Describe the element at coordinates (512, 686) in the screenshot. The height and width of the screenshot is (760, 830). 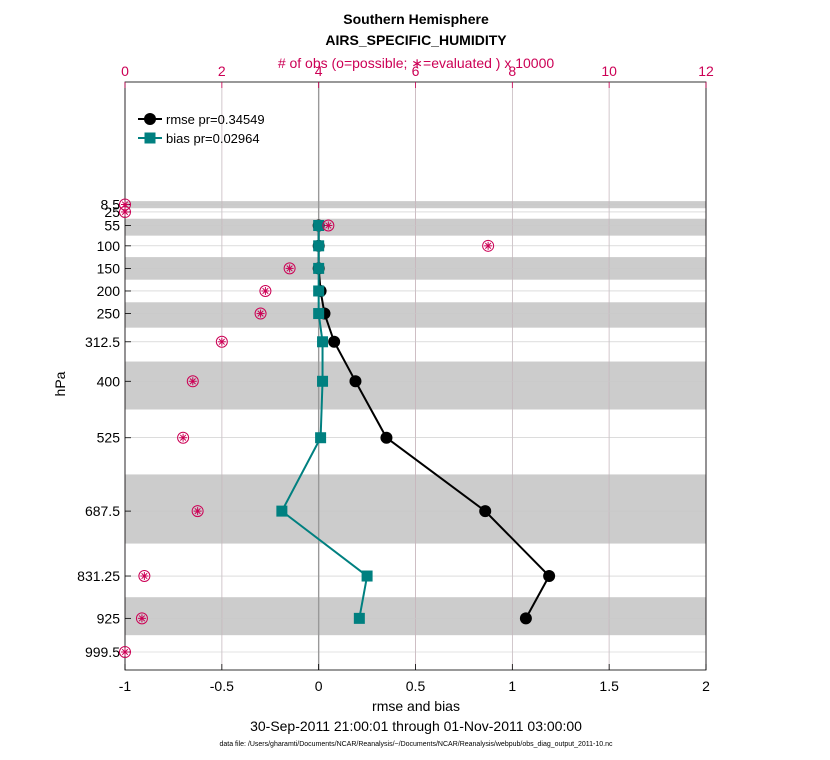
I see `x-tick-label: 1` at that location.